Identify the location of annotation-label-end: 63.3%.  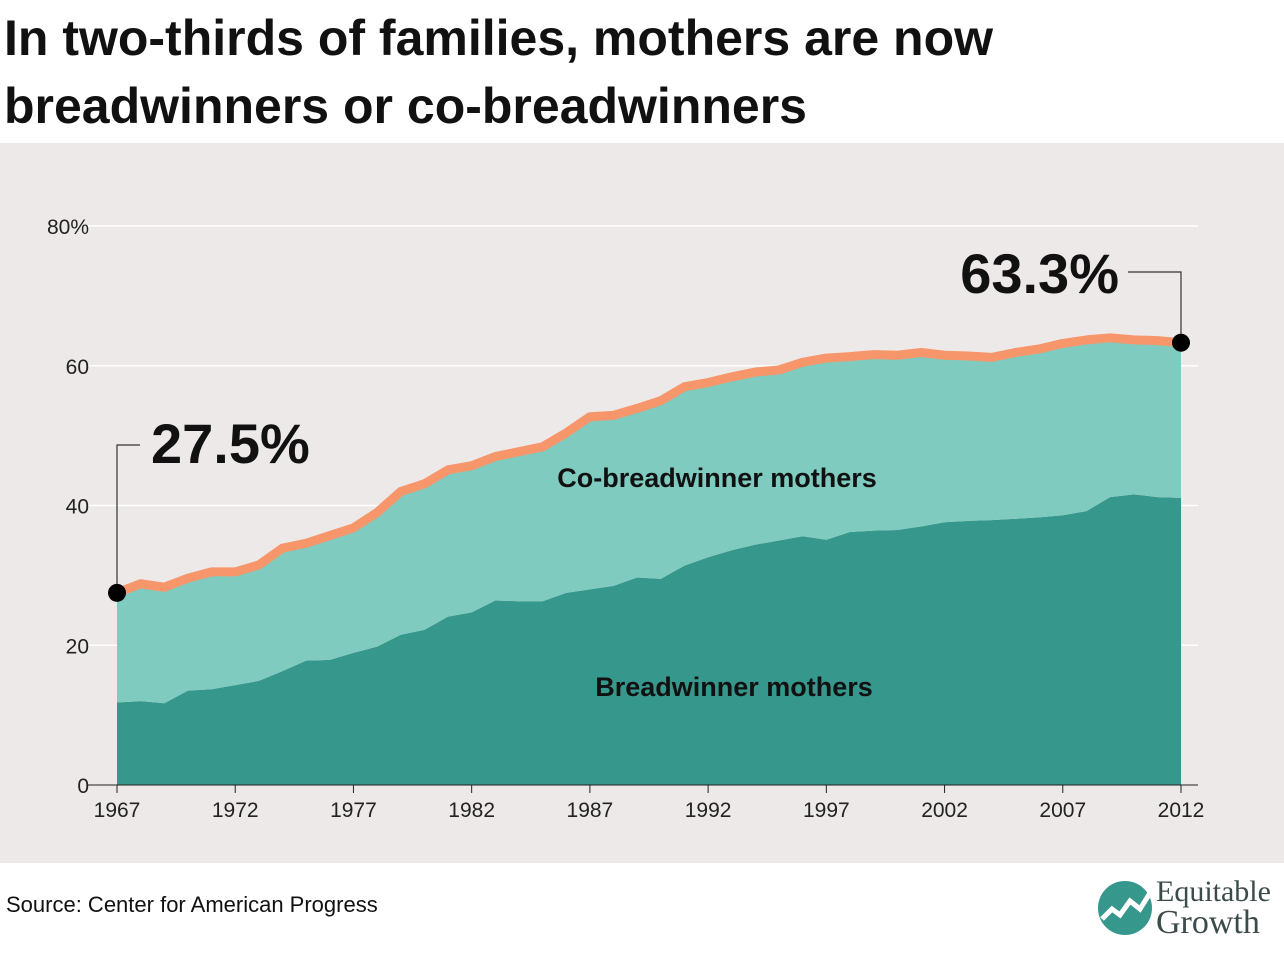
(1039, 273).